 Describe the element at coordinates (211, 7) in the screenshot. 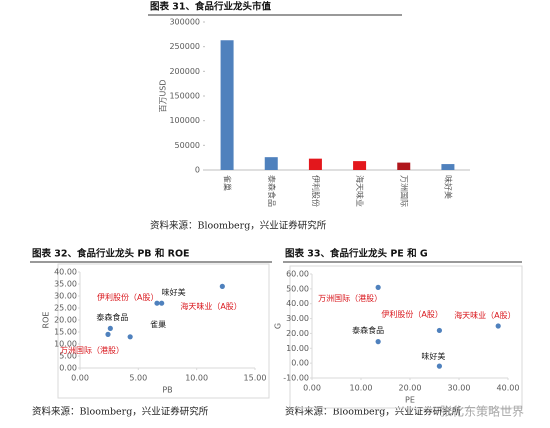

I see `caption: 图表 31、食品行业龙头市值` at that location.